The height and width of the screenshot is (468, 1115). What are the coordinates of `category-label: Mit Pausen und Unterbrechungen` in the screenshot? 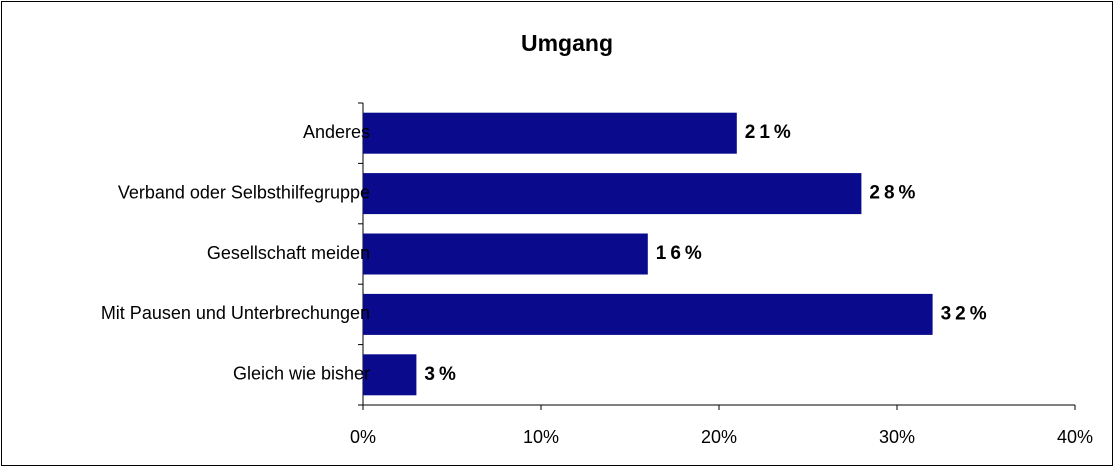 It's located at (235, 313).